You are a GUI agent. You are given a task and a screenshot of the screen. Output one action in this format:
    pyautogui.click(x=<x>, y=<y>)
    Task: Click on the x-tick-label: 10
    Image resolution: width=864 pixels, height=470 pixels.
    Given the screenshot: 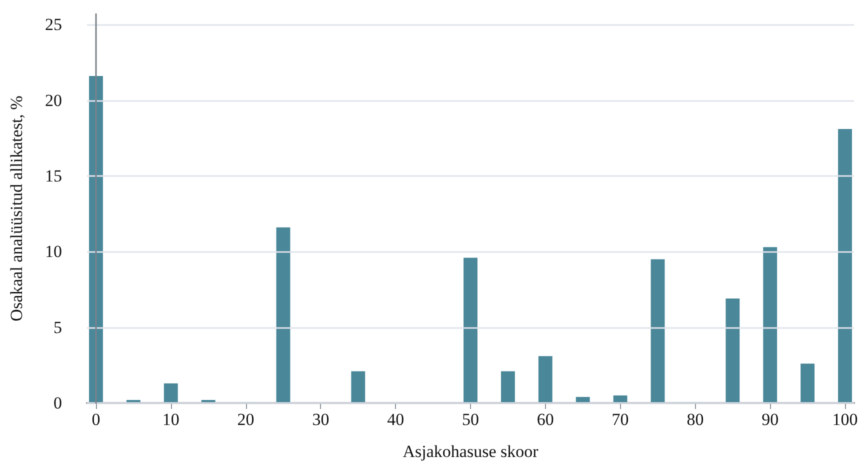 What is the action you would take?
    pyautogui.click(x=171, y=419)
    